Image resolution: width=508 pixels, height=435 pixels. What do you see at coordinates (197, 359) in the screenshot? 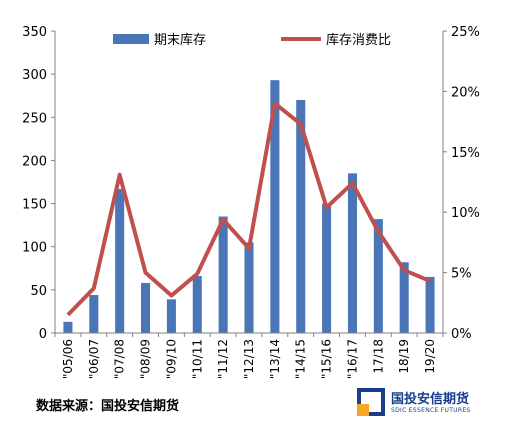
I see `x-tick-label: "10/11` at bounding box center [197, 359].